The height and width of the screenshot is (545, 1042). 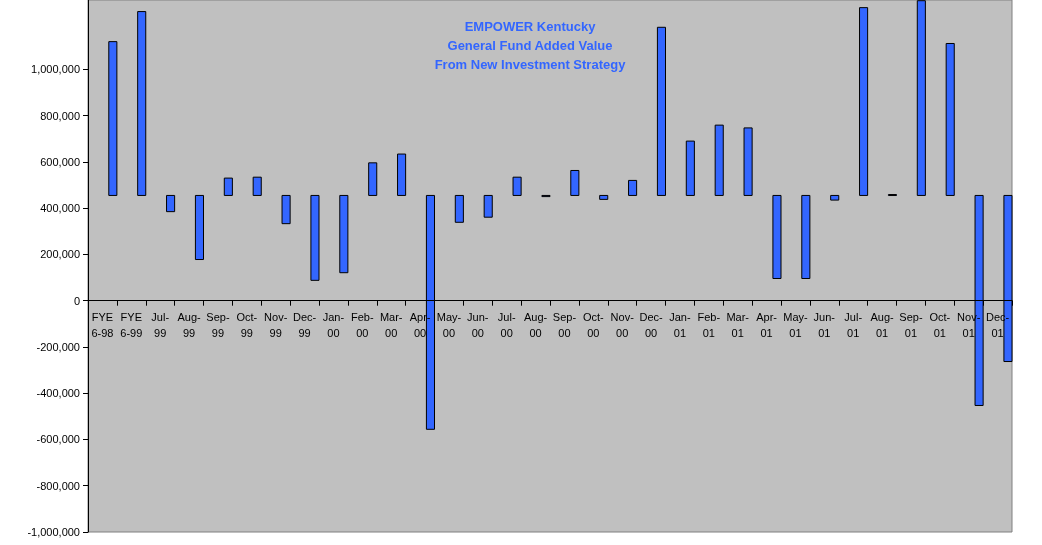 What do you see at coordinates (449, 324) in the screenshot?
I see `x-tick-label: May-00` at bounding box center [449, 324].